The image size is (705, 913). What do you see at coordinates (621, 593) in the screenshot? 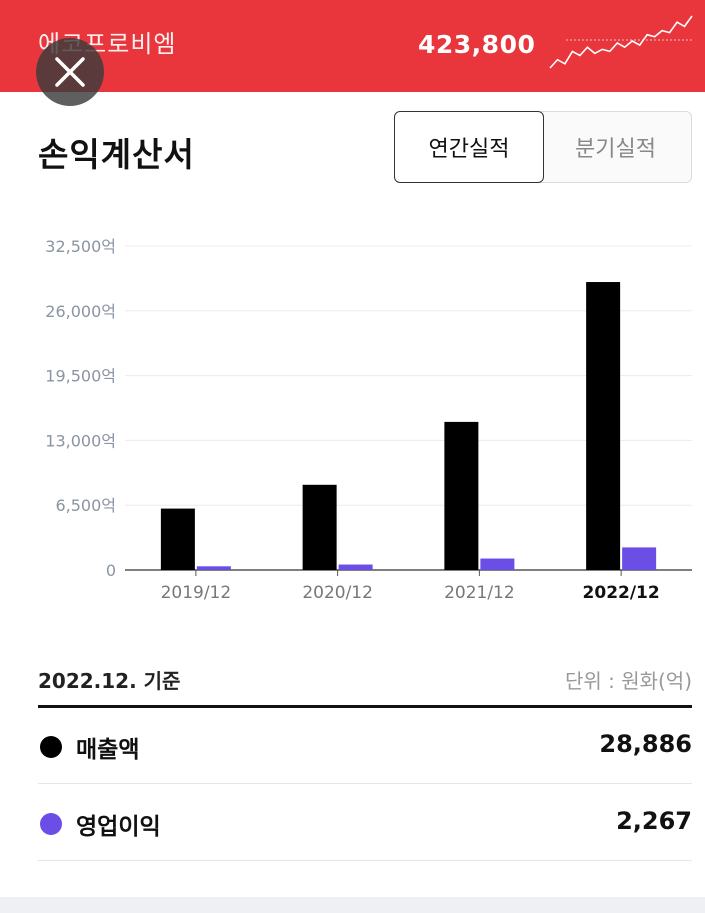
I see `x-tick-label: 2022/12` at bounding box center [621, 593].